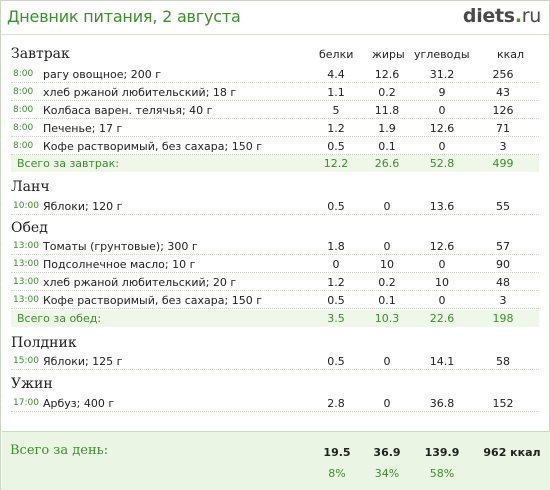 This screenshot has height=490, width=550. What do you see at coordinates (442, 318) in the screenshot?
I see `carbs-value: 22.6` at bounding box center [442, 318].